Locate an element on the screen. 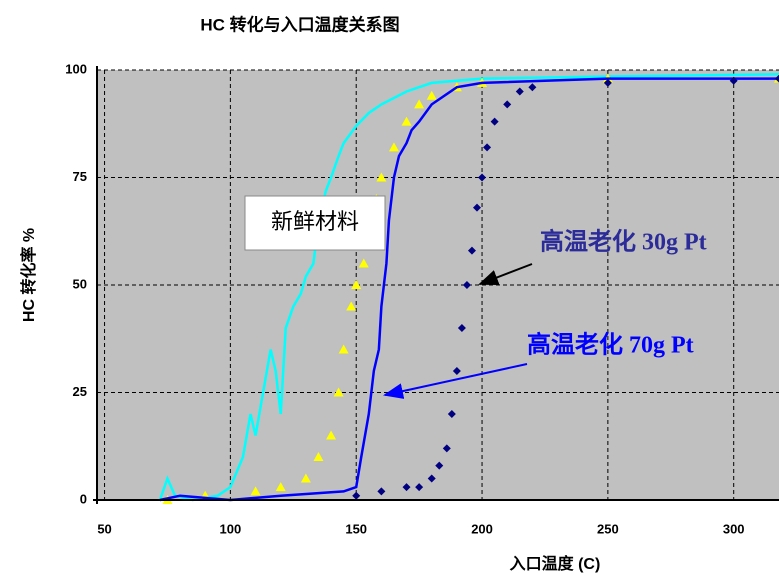 The image size is (779, 583). y-tick-label: 100 is located at coordinates (76, 68).